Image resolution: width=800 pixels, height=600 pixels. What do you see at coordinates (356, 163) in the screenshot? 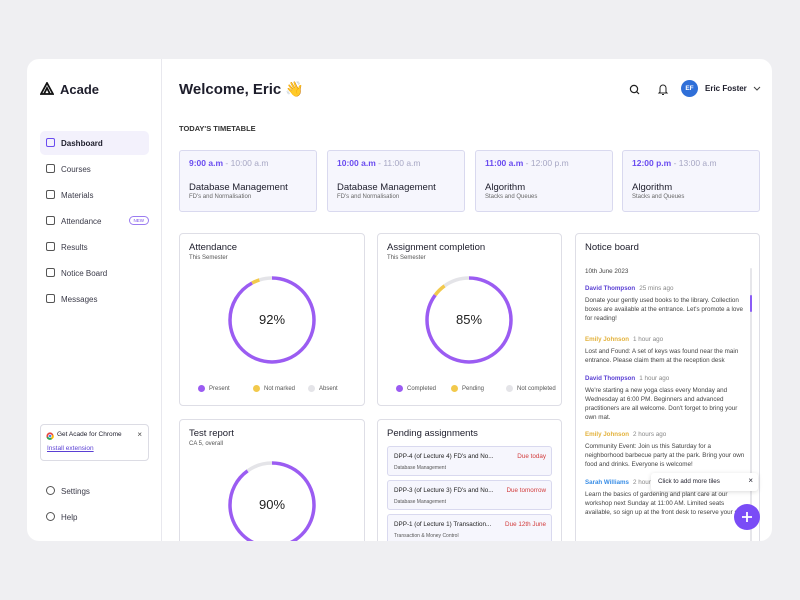
I see `start-time: 10:00 a.m` at bounding box center [356, 163].